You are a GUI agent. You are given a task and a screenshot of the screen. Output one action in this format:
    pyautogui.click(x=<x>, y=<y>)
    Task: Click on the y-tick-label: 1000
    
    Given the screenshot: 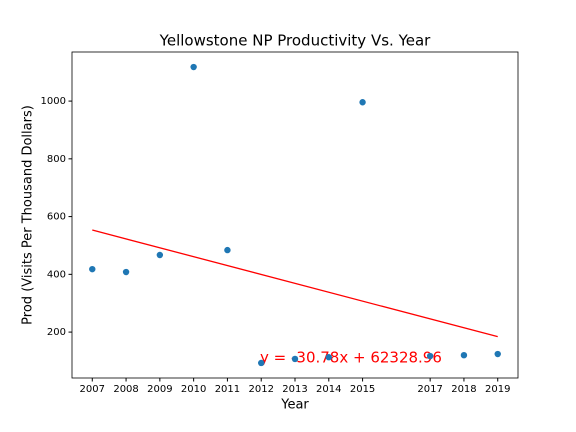 What is the action you would take?
    pyautogui.click(x=53, y=101)
    